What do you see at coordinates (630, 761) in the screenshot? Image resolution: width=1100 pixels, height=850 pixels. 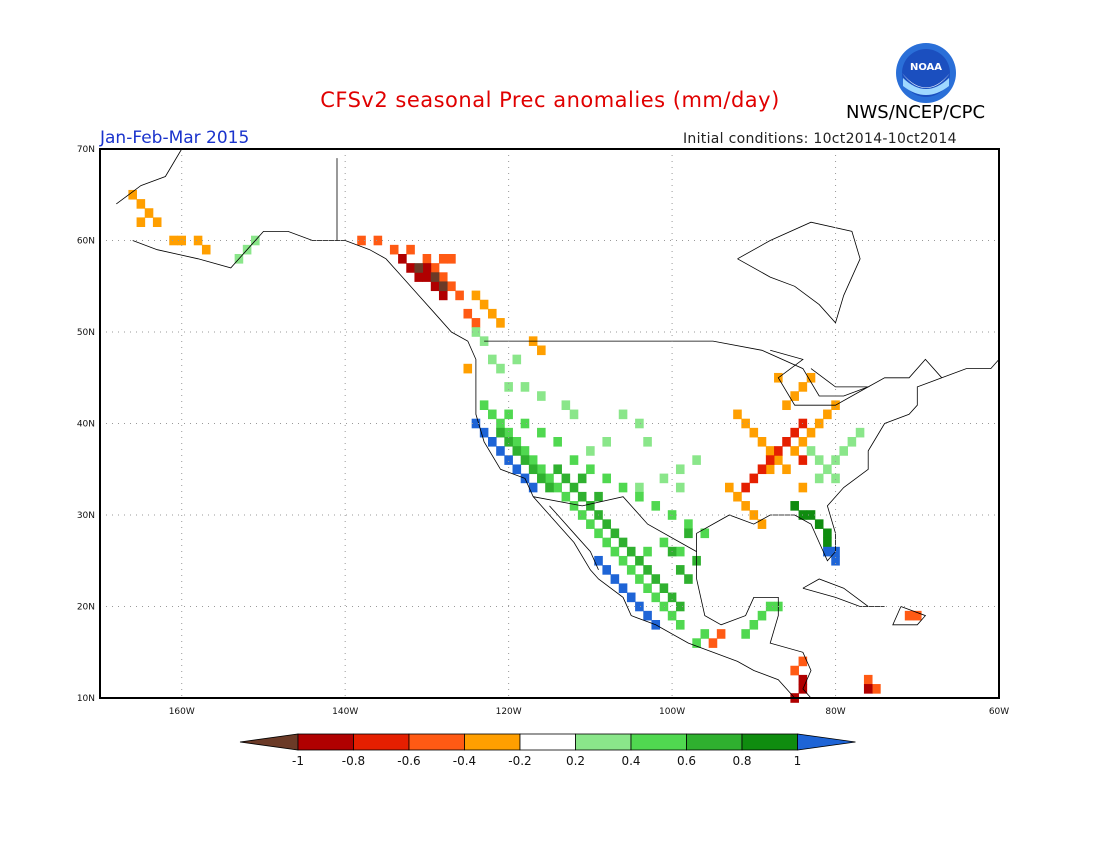 I see `colorbar-label: 0.4` at bounding box center [630, 761].